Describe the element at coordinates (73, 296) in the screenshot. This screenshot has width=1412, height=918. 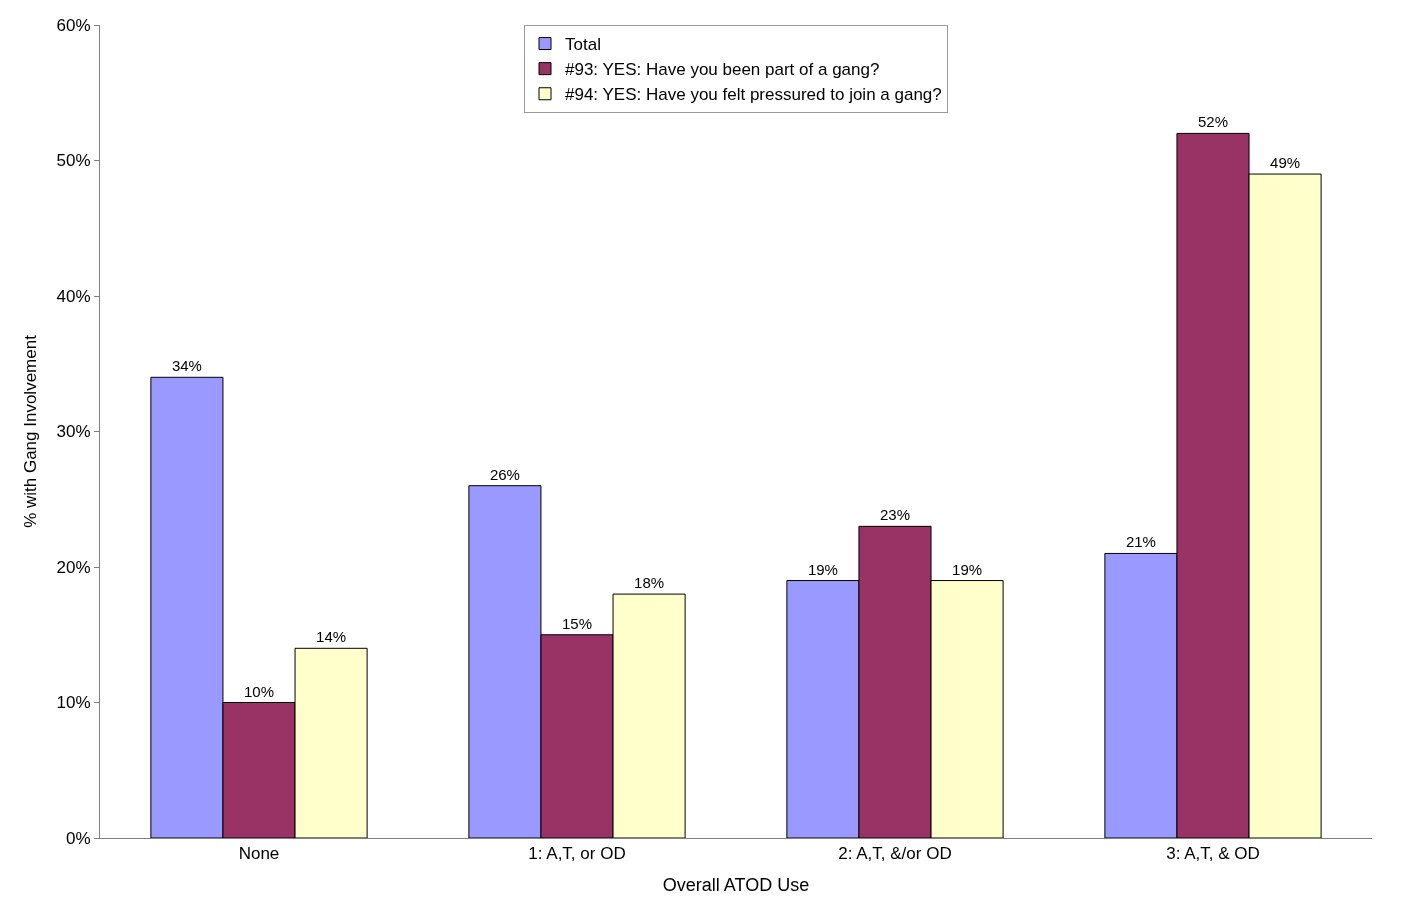
I see `y-tick-label: 40%` at that location.